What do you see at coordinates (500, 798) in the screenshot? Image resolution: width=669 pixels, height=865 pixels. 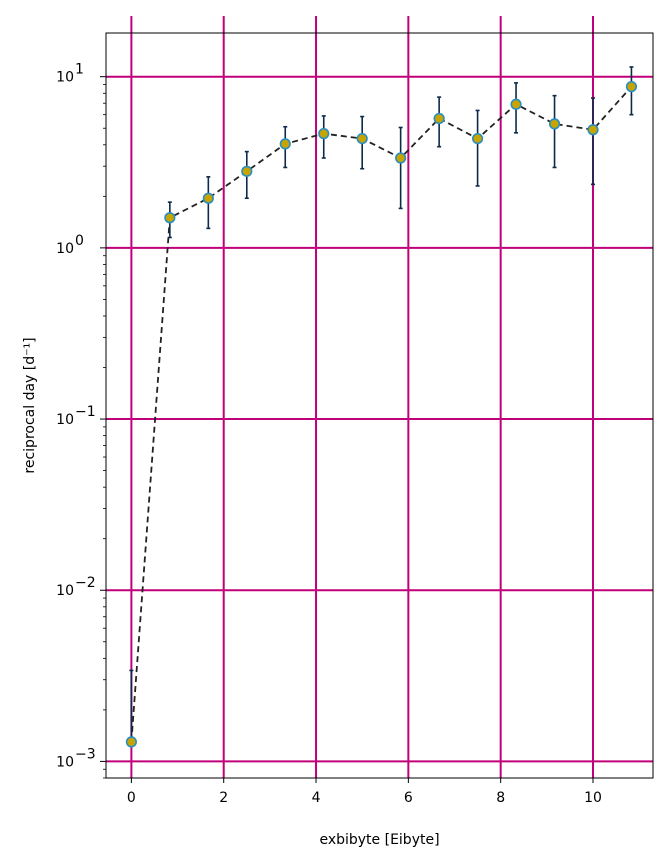 I see `x-tick-label: 8` at bounding box center [500, 798].